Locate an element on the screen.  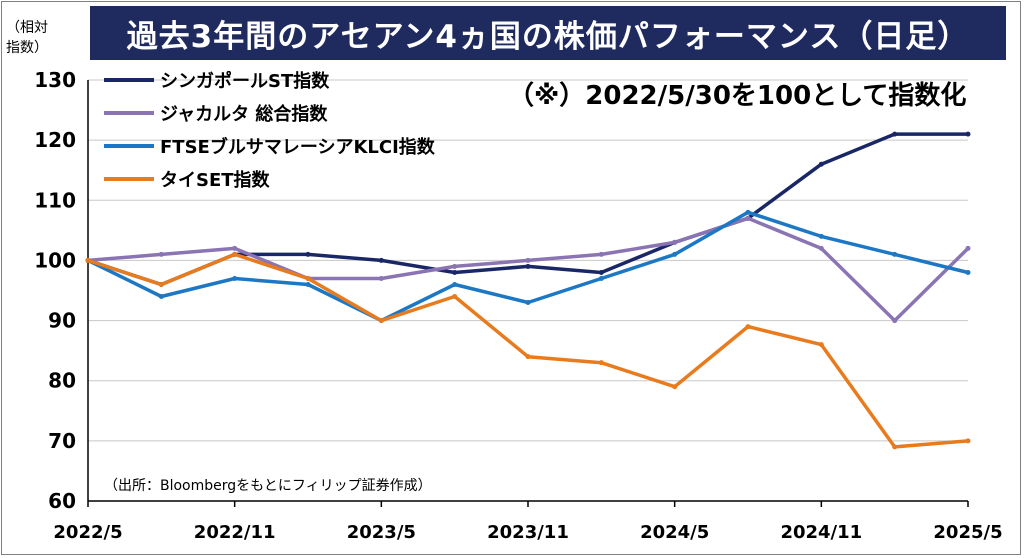
legend-label: タイSET指数 is located at coordinates (215, 180).